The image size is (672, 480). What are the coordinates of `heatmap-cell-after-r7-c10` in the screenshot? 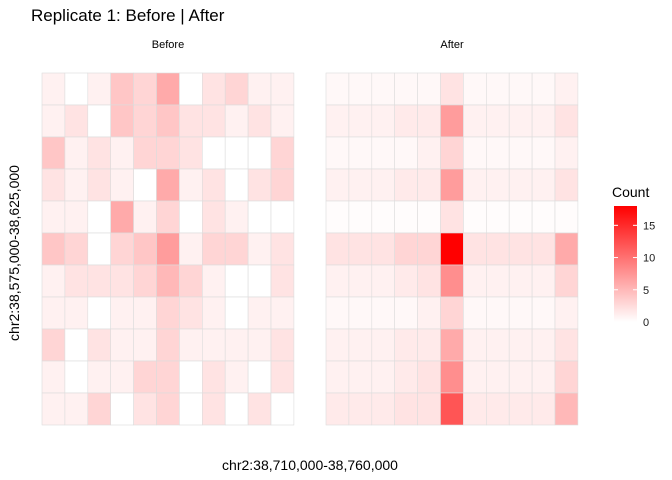 It's located at (566, 313).